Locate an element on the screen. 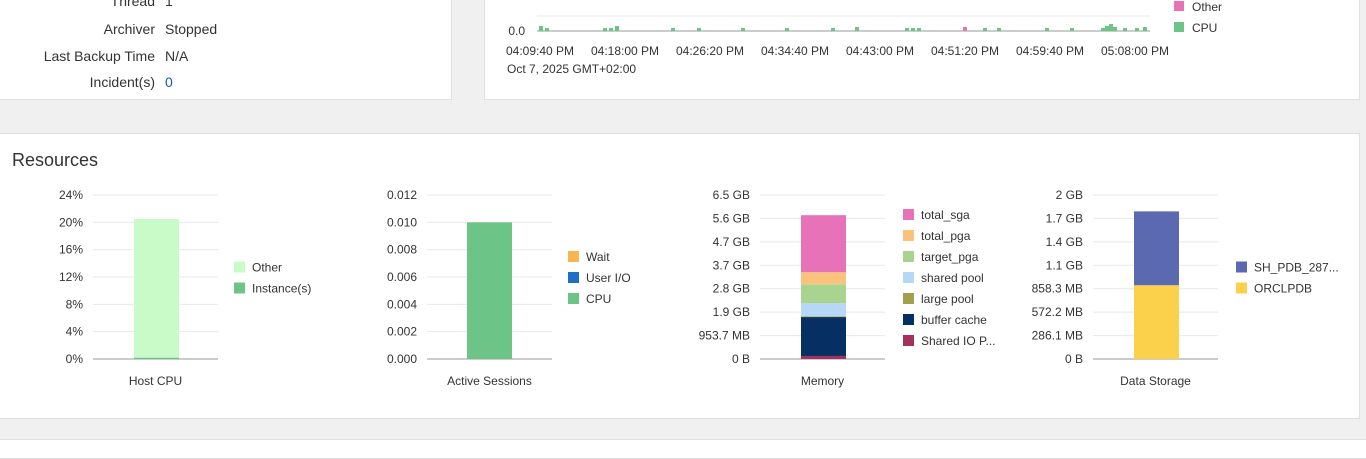 This screenshot has width=1366, height=459. activity-x-tick: 04:43:00 PM is located at coordinates (880, 51).